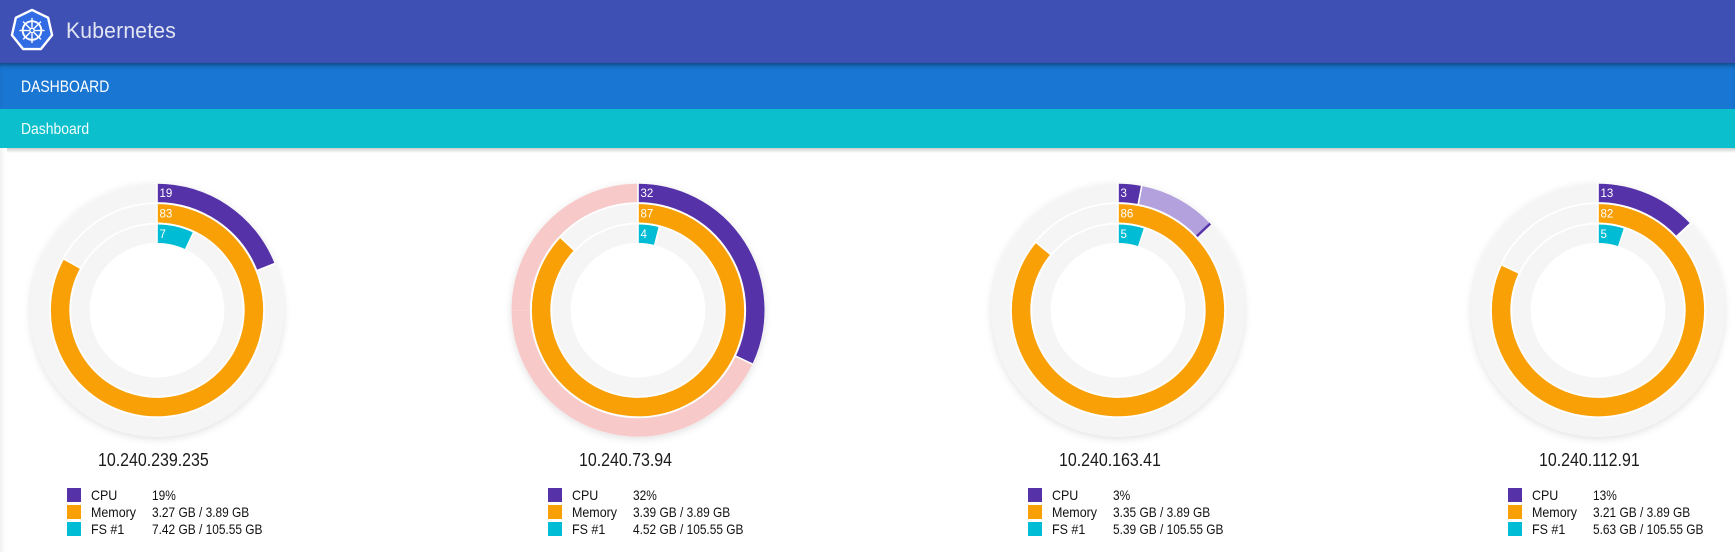 The image size is (1735, 552). What do you see at coordinates (166, 194) in the screenshot?
I see `svg-text: 19` at bounding box center [166, 194].